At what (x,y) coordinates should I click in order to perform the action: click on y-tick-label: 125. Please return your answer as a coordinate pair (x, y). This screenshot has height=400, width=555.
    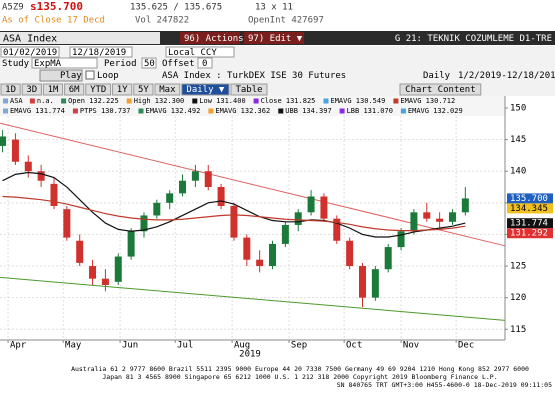
    Looking at the image, I should click on (518, 267).